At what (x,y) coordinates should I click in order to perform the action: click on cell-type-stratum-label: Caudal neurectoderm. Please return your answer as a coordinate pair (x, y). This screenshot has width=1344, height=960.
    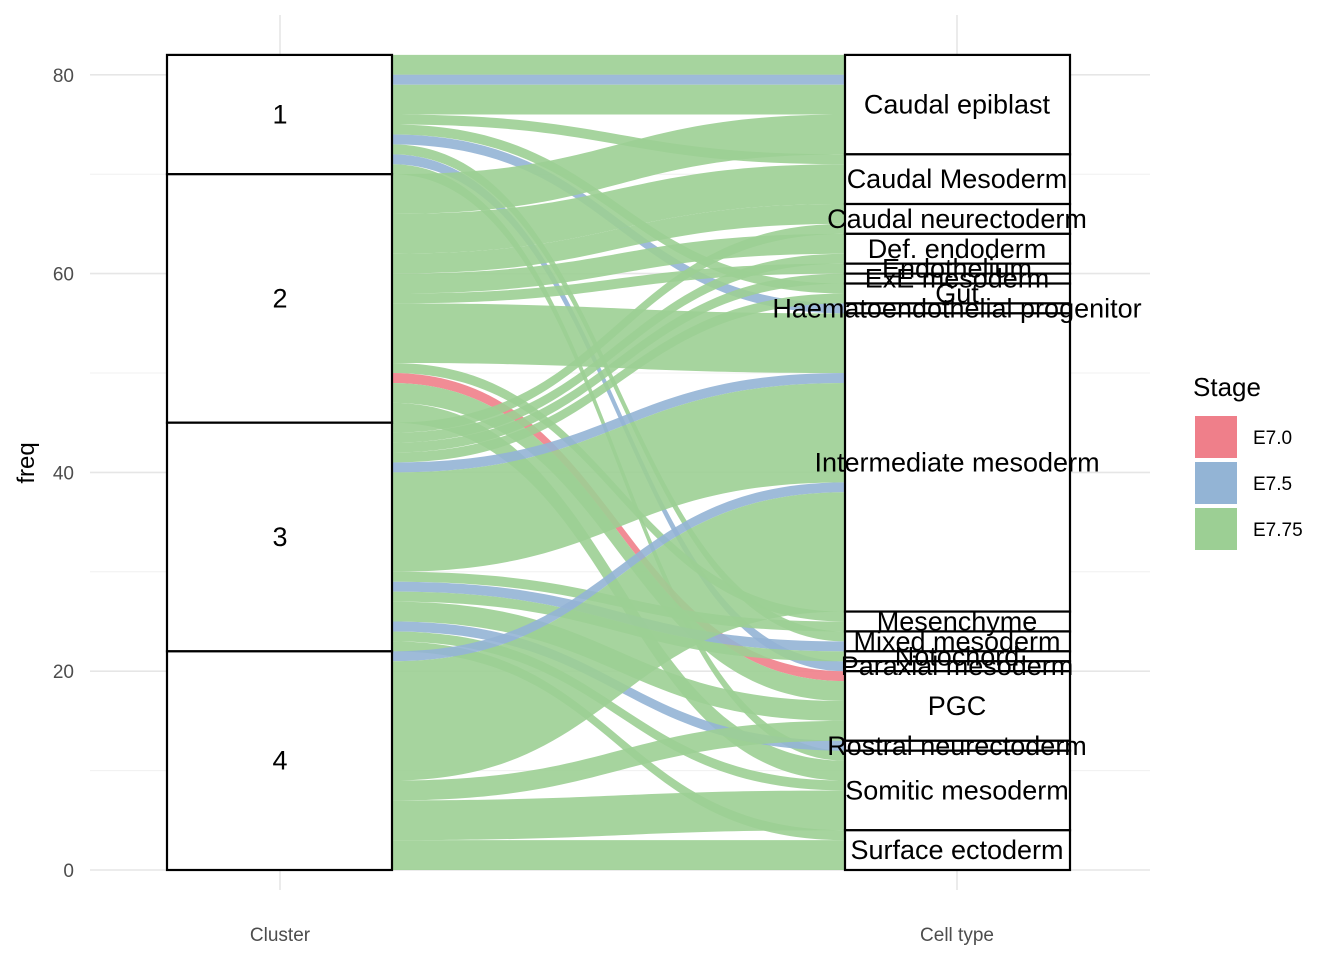
    Looking at the image, I should click on (957, 219).